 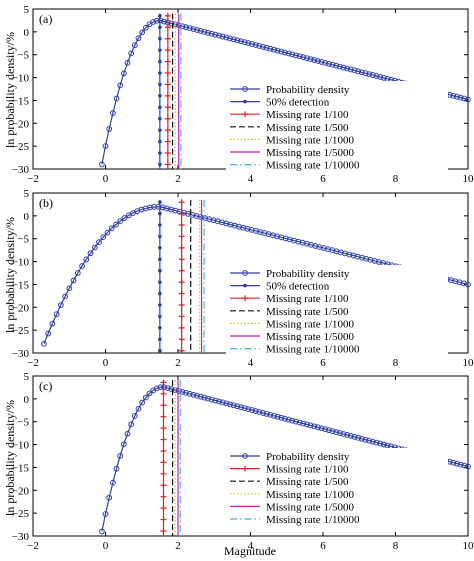 I want to click on y-tick-label: 0, so click(x=27, y=217).